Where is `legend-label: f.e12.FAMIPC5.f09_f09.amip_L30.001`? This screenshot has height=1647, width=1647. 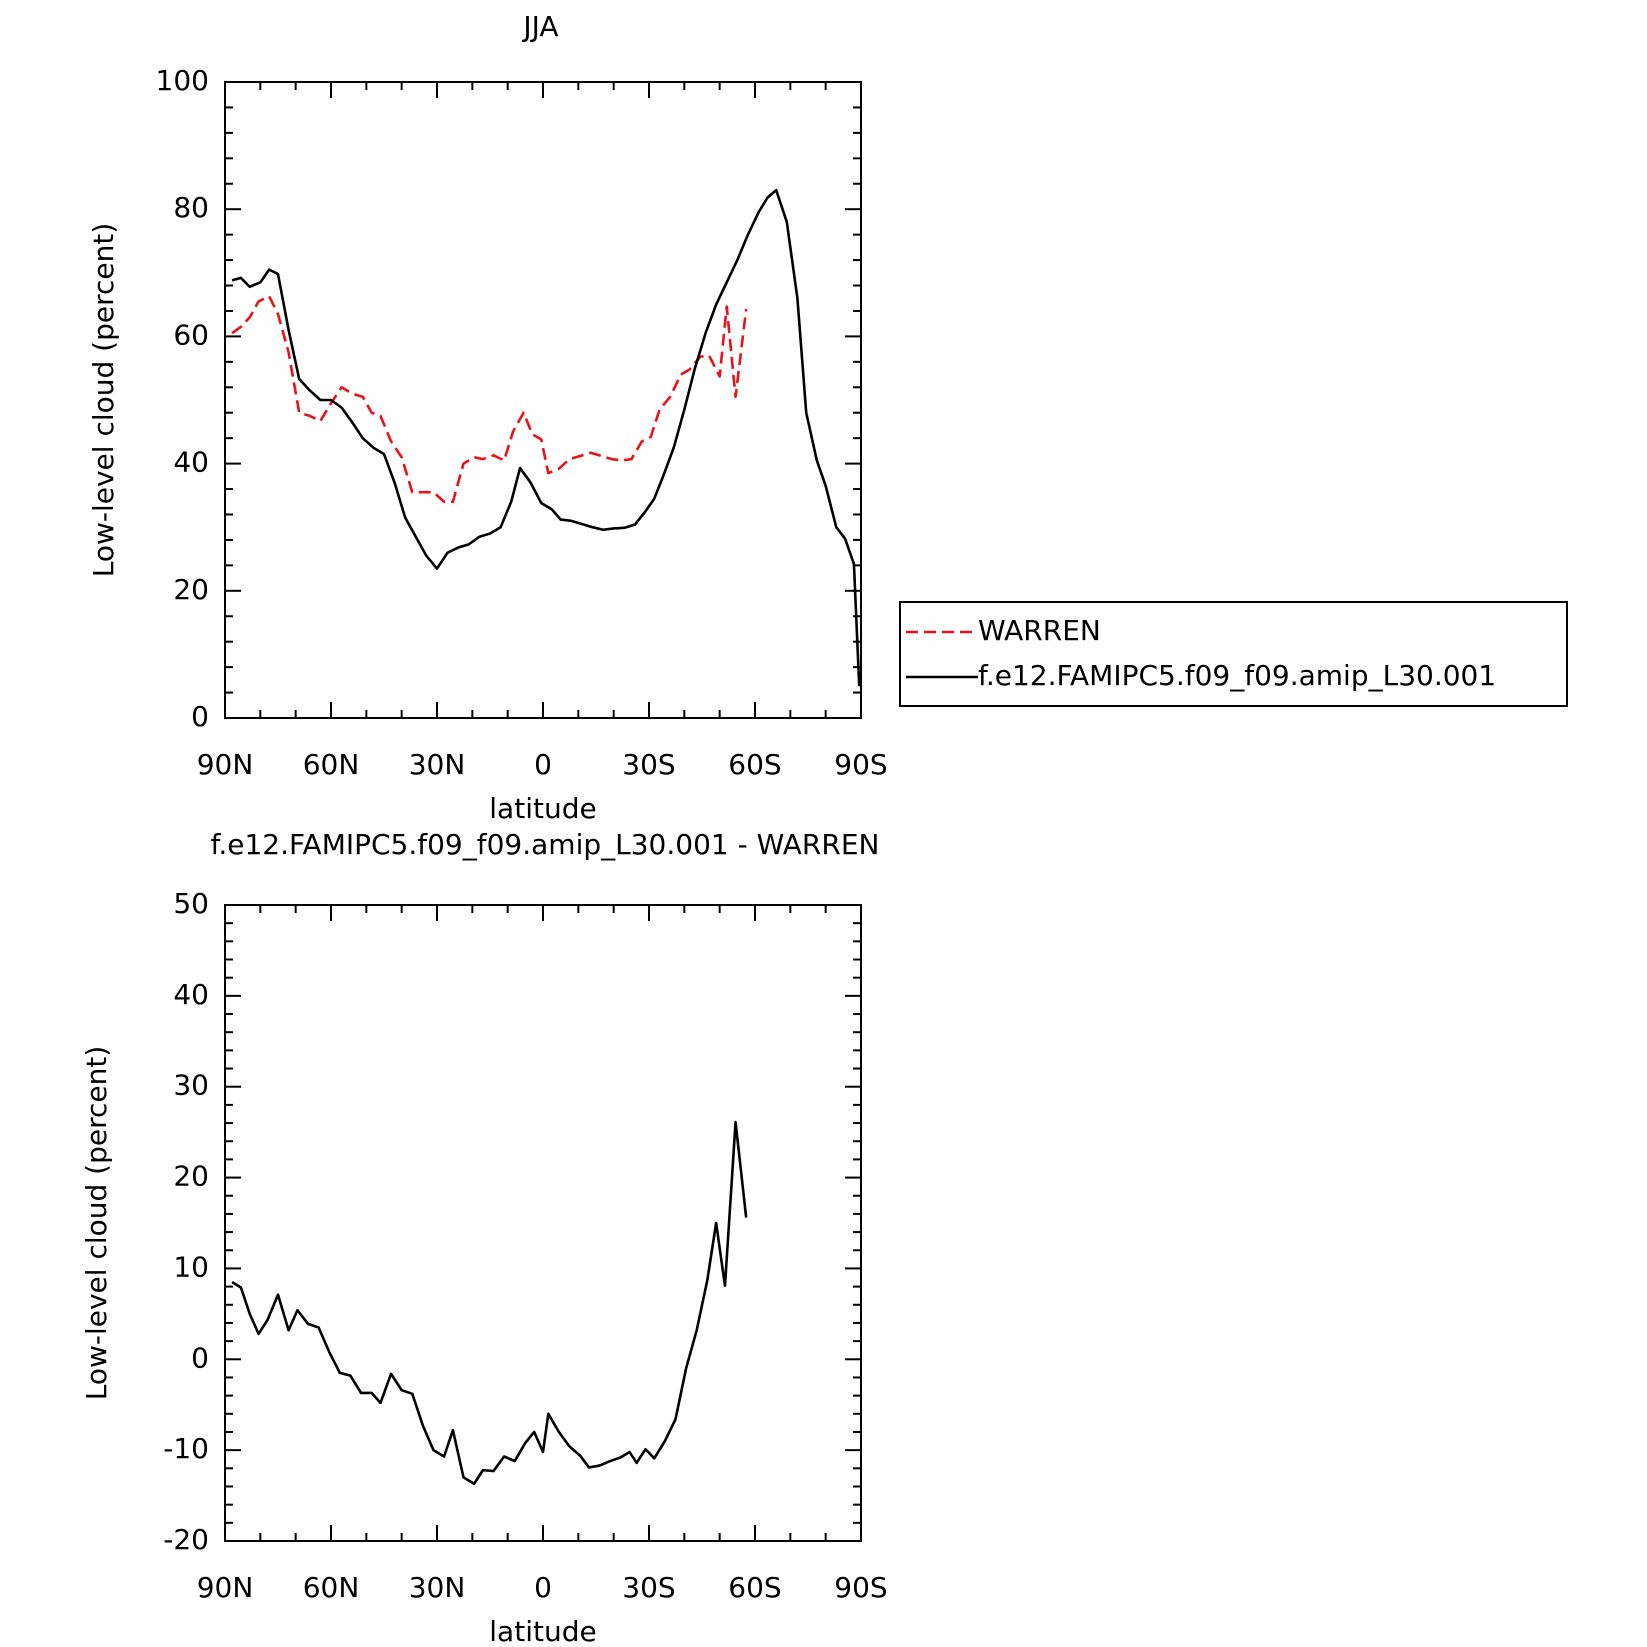
legend-label: f.e12.FAMIPC5.f09_f09.amip_L30.001 is located at coordinates (1237, 675).